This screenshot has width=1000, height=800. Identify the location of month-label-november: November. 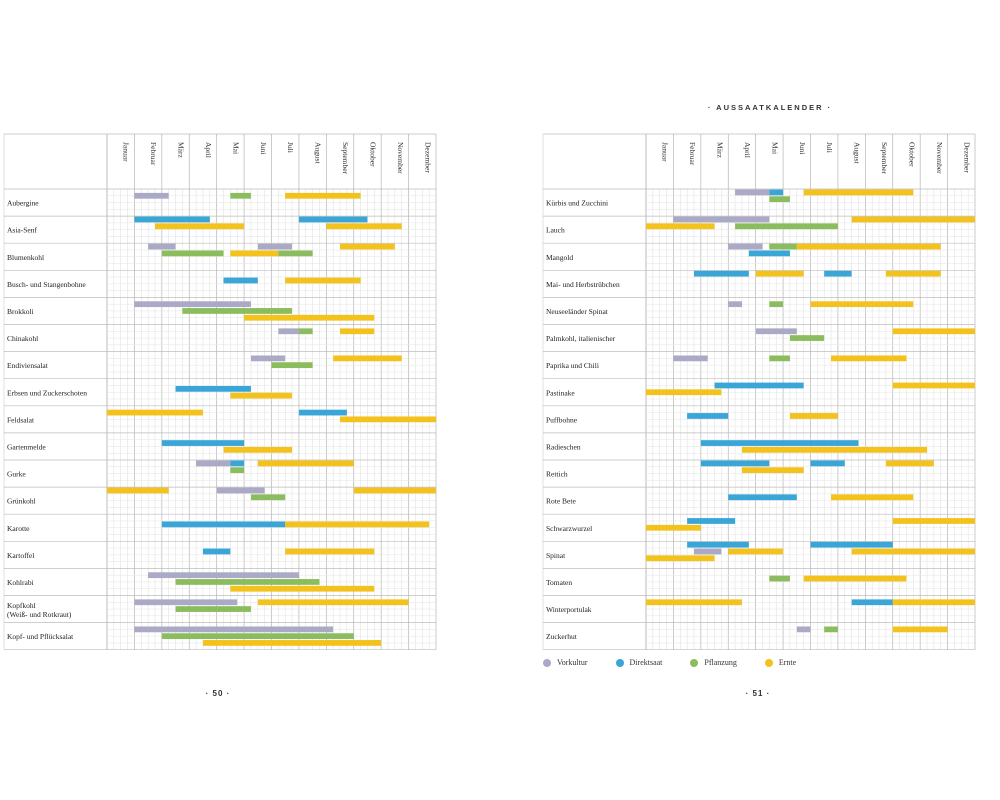
(939, 158).